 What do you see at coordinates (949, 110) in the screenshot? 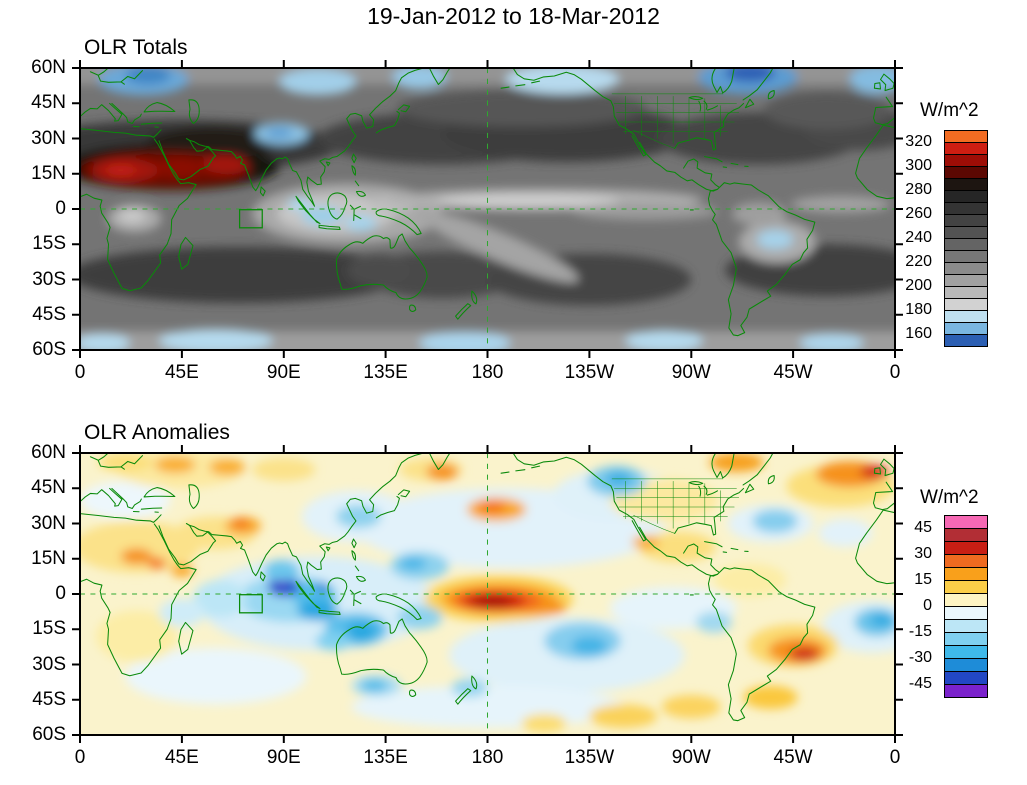
I see `totals-units-label: W/m^2` at bounding box center [949, 110].